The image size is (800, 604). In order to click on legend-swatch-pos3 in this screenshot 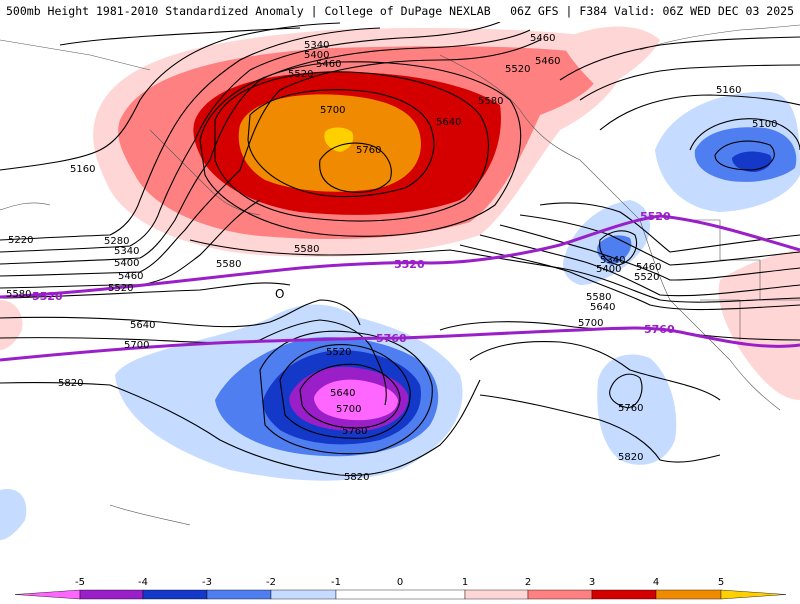, I will do `click(624, 594)`.